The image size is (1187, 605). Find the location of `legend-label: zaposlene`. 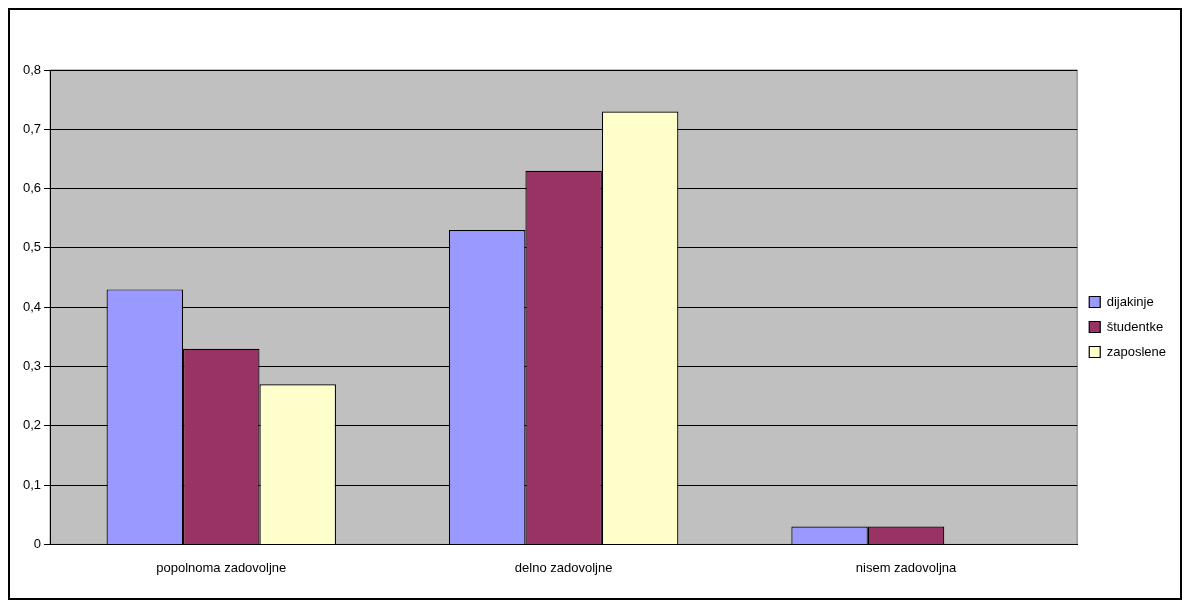

legend-label: zaposlene is located at coordinates (1136, 351).